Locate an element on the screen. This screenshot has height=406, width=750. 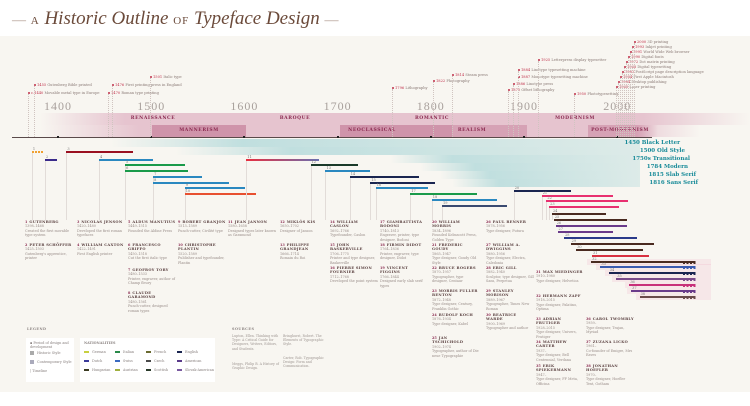
designer-number: 16 is located at coordinates (332, 268).